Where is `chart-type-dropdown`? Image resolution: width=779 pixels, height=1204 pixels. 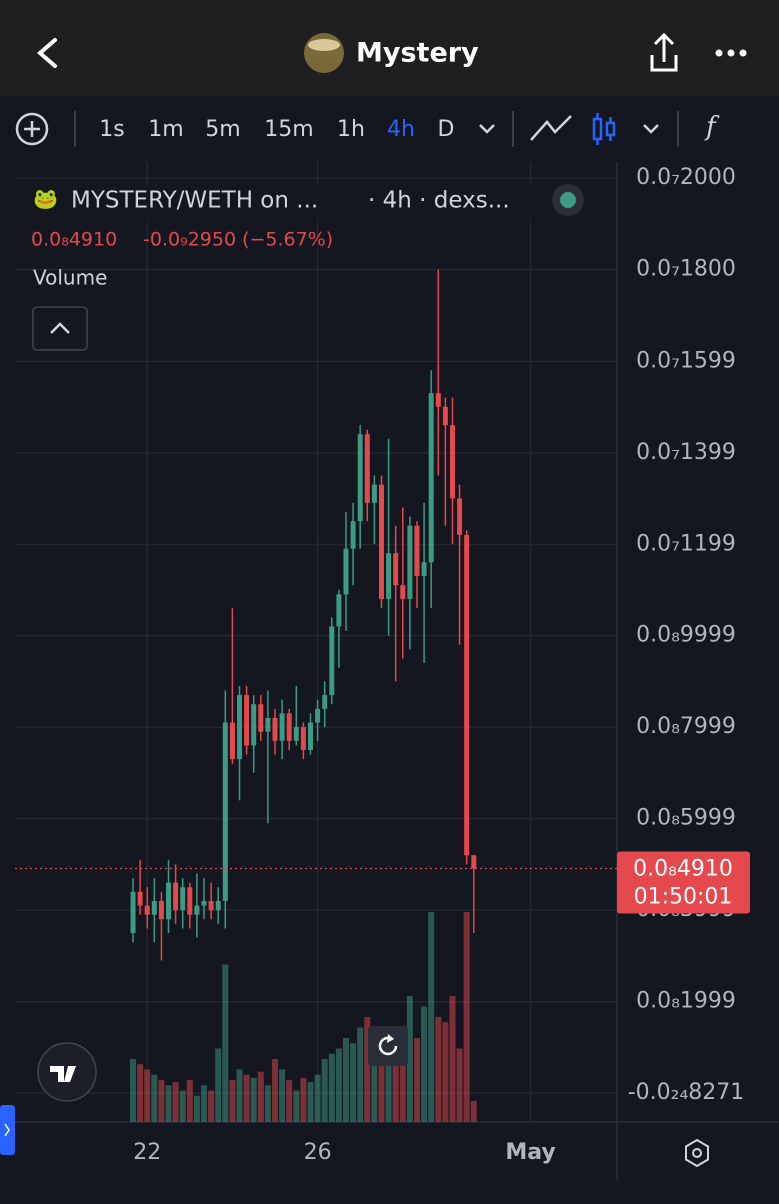 chart-type-dropdown is located at coordinates (651, 129).